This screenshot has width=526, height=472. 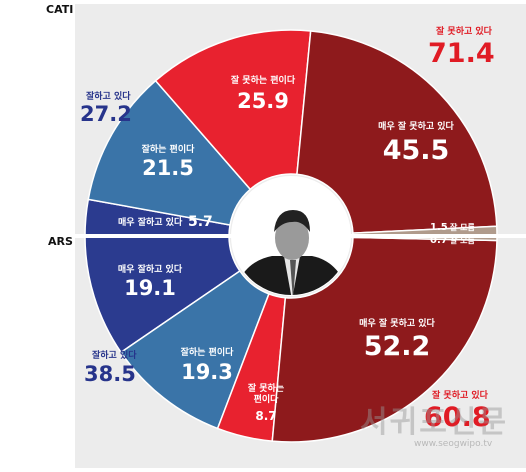 What do you see at coordinates (168, 168) in the screenshot?
I see `cati-good-value: 21.5` at bounding box center [168, 168].